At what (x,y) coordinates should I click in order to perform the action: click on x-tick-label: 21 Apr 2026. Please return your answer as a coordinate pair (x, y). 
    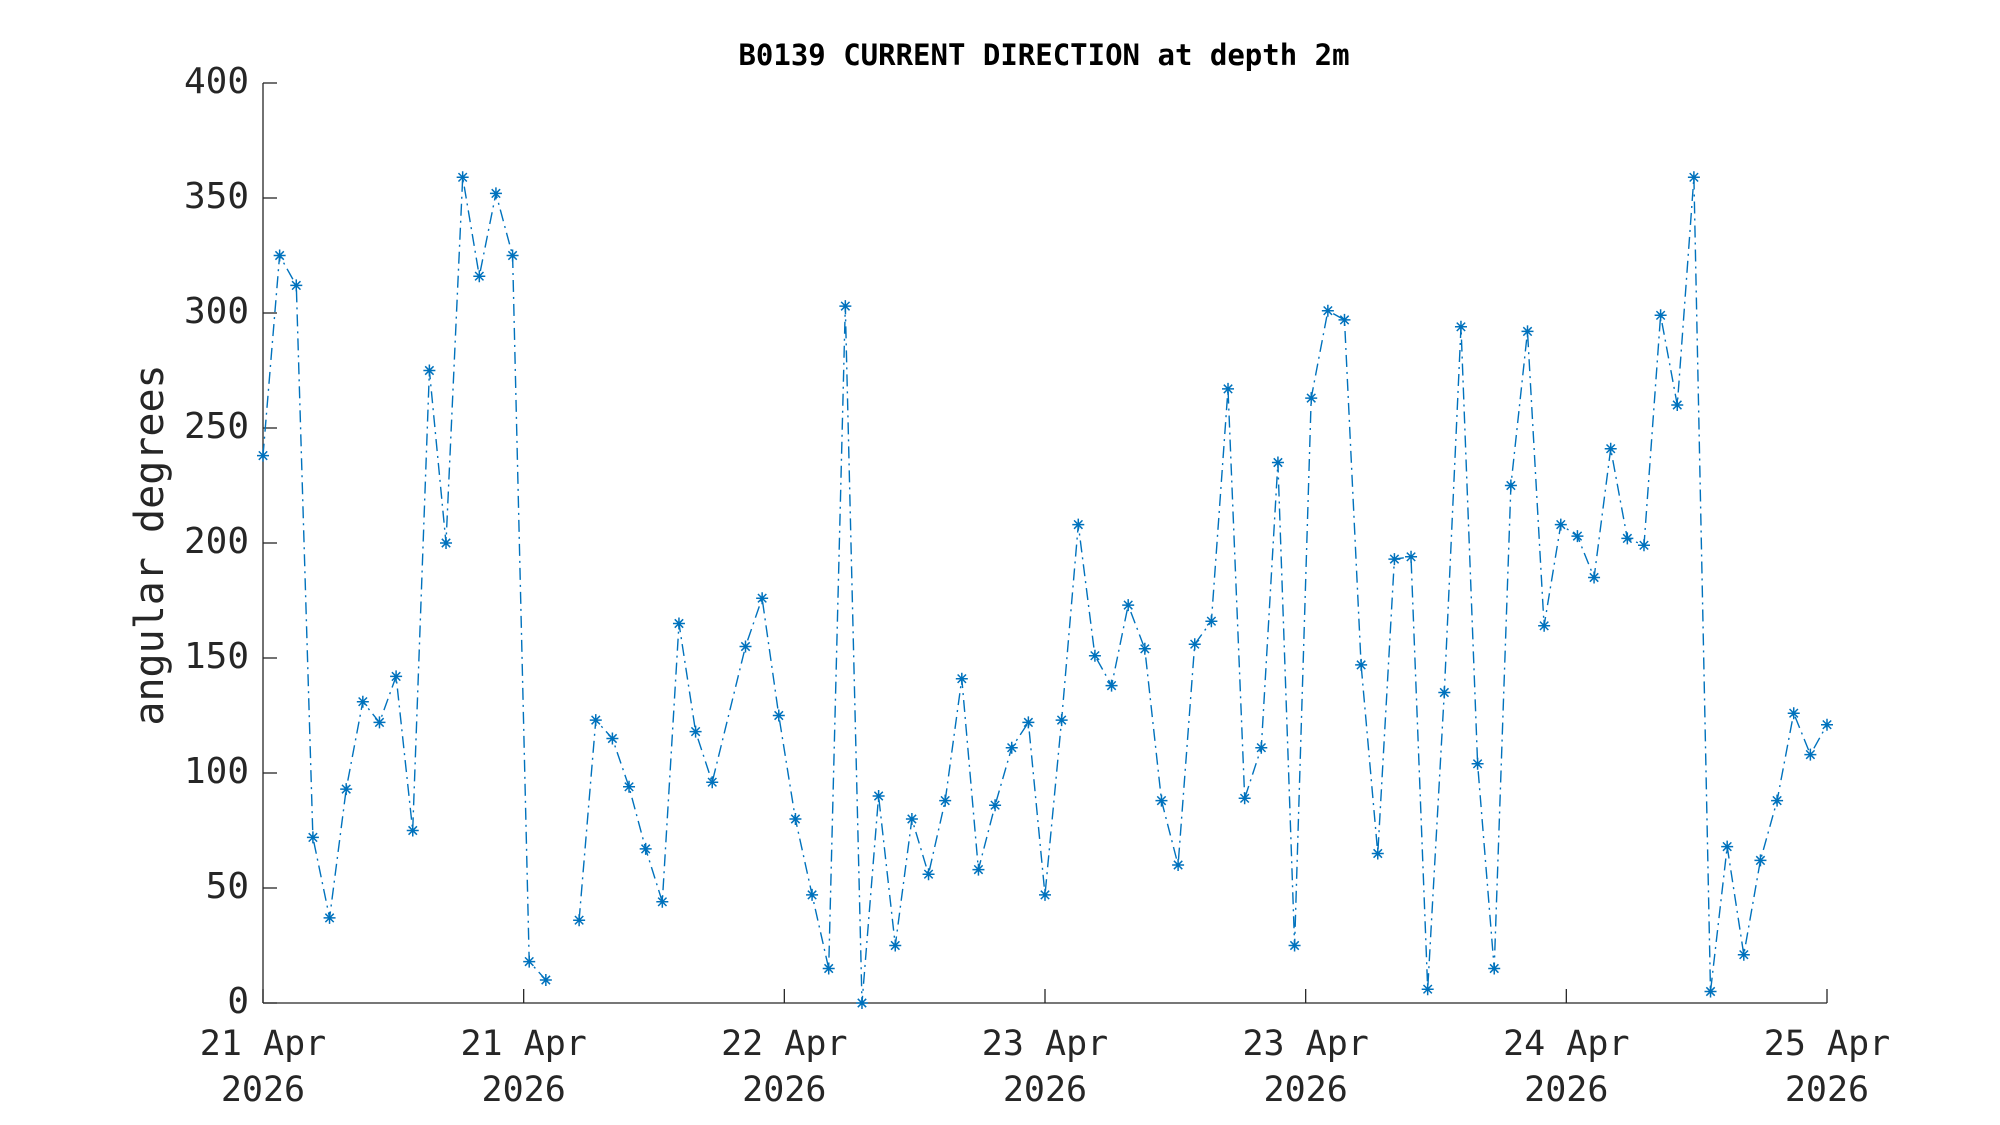
    Looking at the image, I should click on (263, 1067).